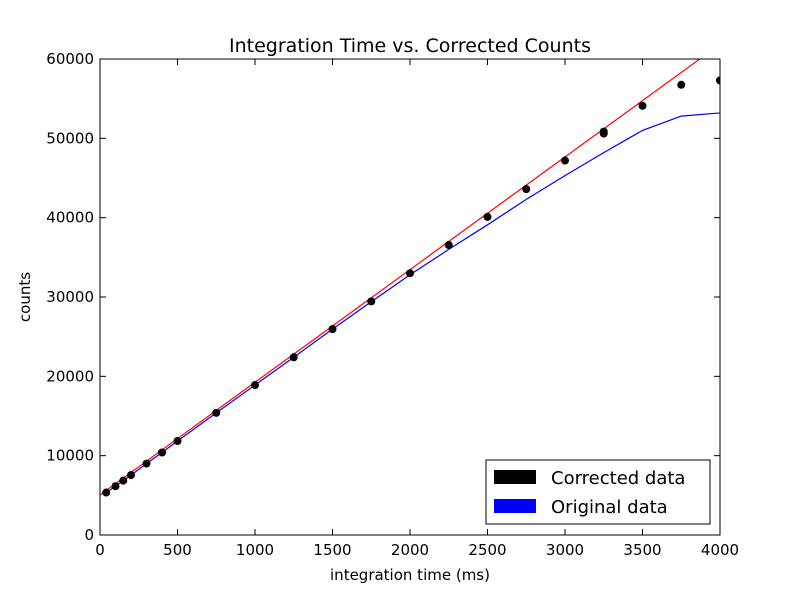  Describe the element at coordinates (100, 550) in the screenshot. I see `x-tick-label: 0` at that location.